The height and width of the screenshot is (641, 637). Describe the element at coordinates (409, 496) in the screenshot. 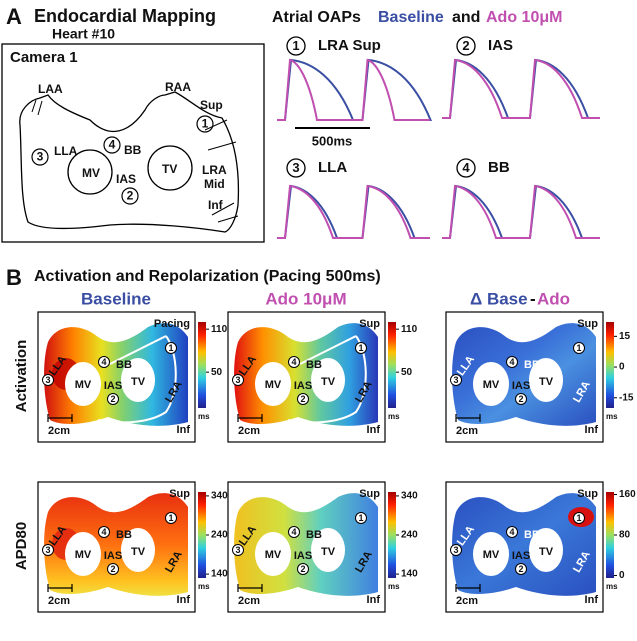

I see `colorbar-tick-label: 340` at that location.